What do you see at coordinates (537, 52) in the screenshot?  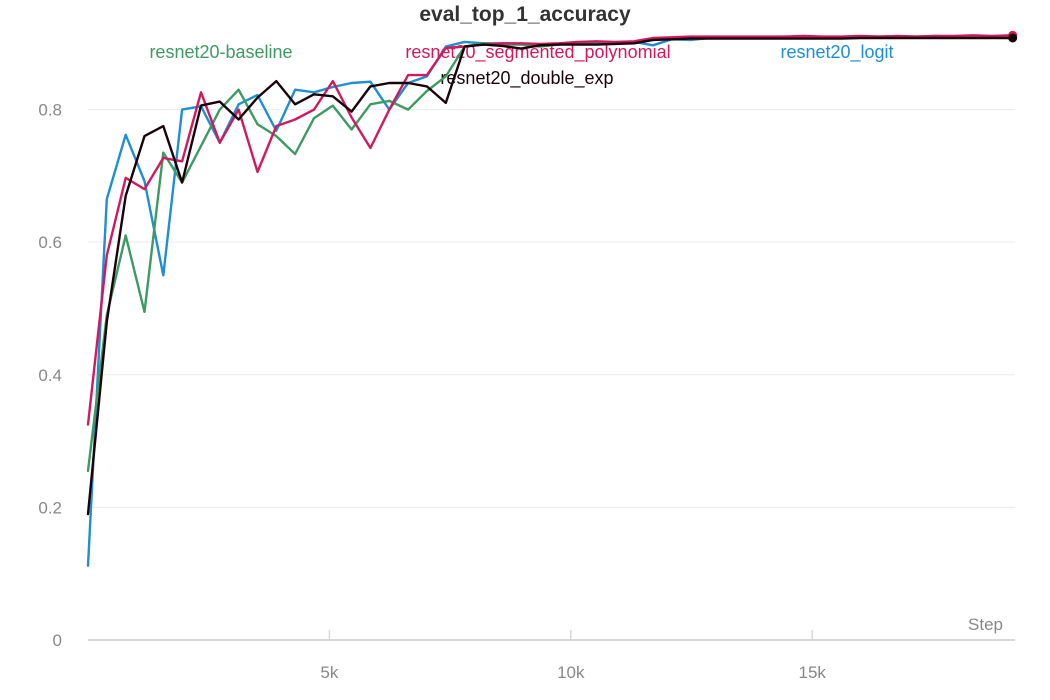 I see `legend-entry: resnet20_segmented_polynomial` at bounding box center [537, 52].